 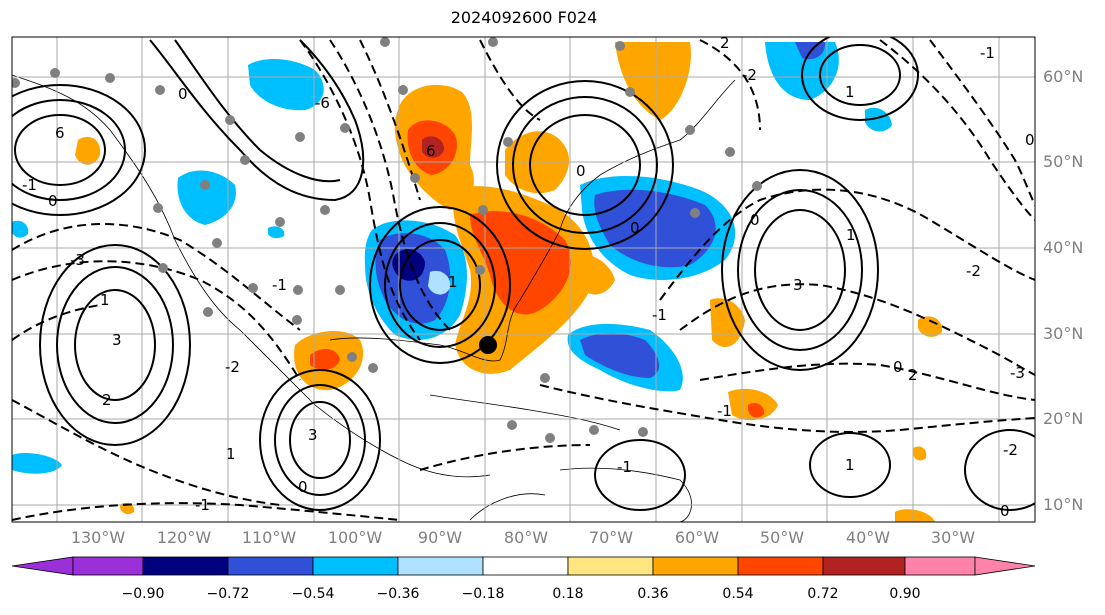 What do you see at coordinates (823, 594) in the screenshot?
I see `colorbar-tick-label: 0.72` at bounding box center [823, 594].